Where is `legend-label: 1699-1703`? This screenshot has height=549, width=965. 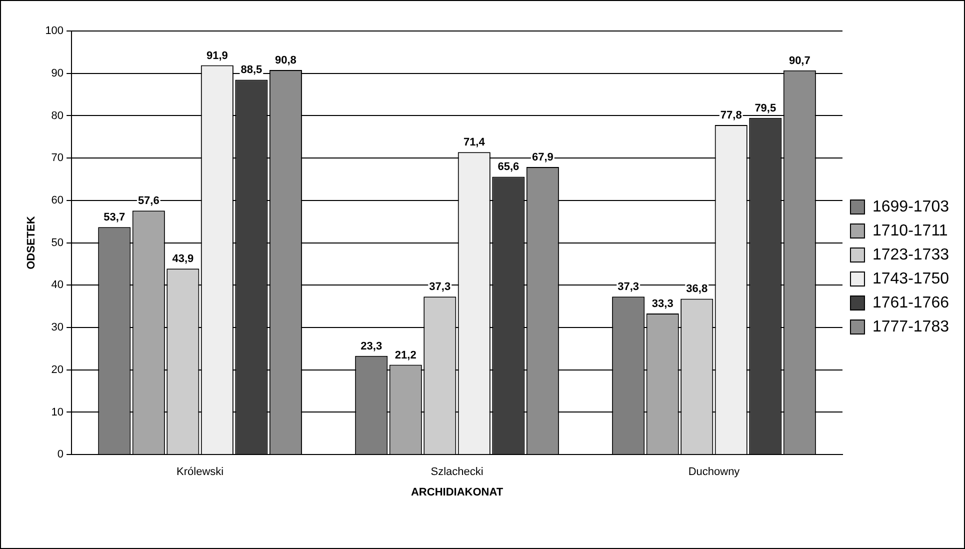 legend-label: 1699-1703 is located at coordinates (911, 207).